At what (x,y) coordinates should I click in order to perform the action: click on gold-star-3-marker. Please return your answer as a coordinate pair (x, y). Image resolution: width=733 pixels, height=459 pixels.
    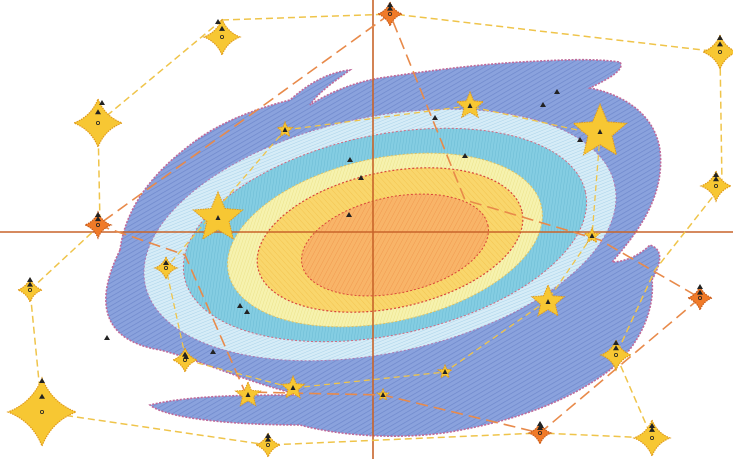
    Looking at the image, I should click on (470, 105).